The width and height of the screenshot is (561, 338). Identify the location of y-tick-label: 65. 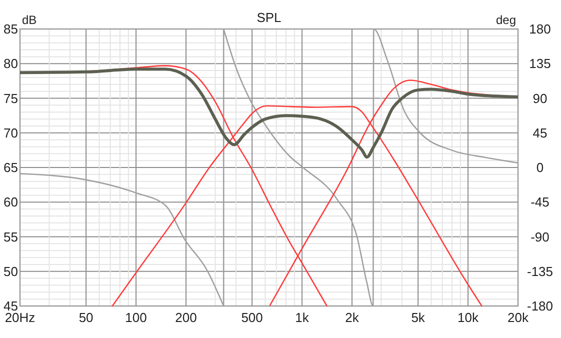
(11, 168).